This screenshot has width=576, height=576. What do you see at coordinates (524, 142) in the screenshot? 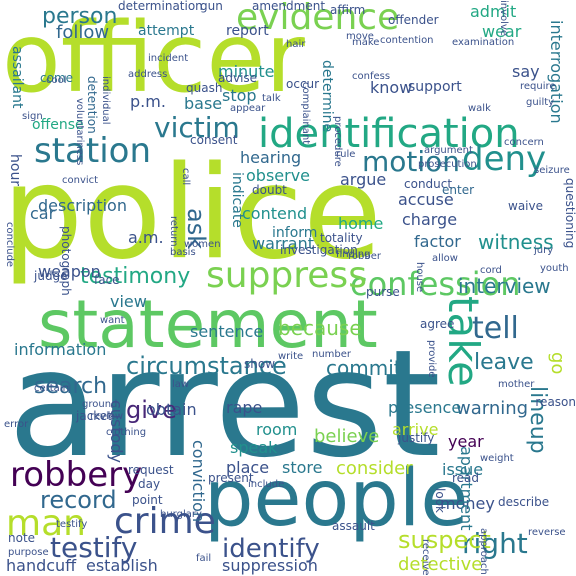
I see `cloud-word-concern: concern` at bounding box center [524, 142].